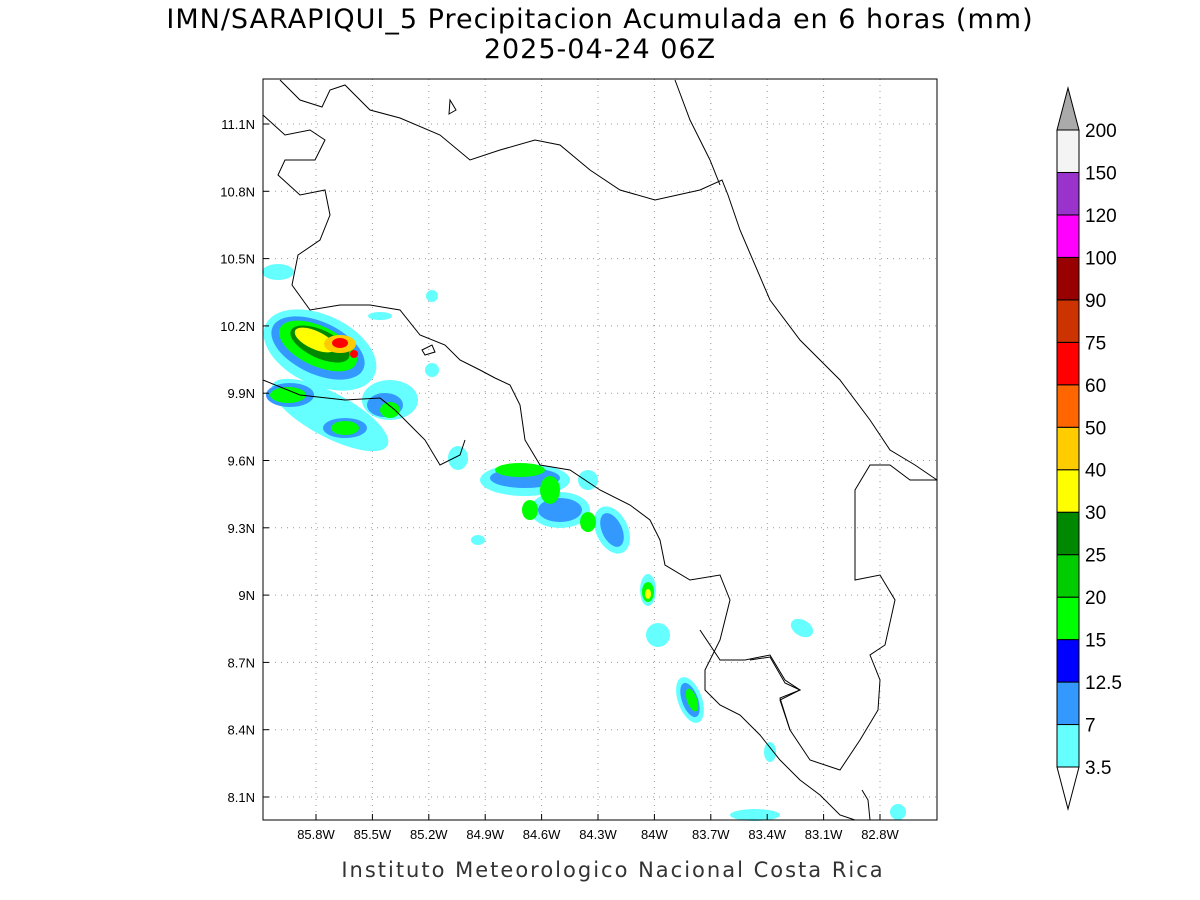 The image size is (1200, 900). What do you see at coordinates (1101, 258) in the screenshot?
I see `colorbar-label: 100` at bounding box center [1101, 258].